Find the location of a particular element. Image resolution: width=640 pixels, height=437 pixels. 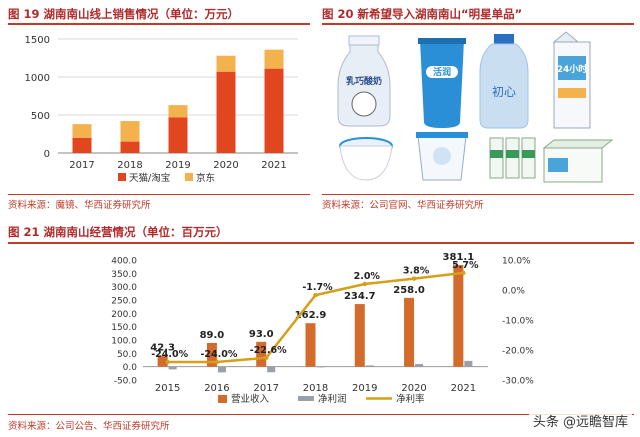

right-tick-label: 10.0% is located at coordinates (516, 262).